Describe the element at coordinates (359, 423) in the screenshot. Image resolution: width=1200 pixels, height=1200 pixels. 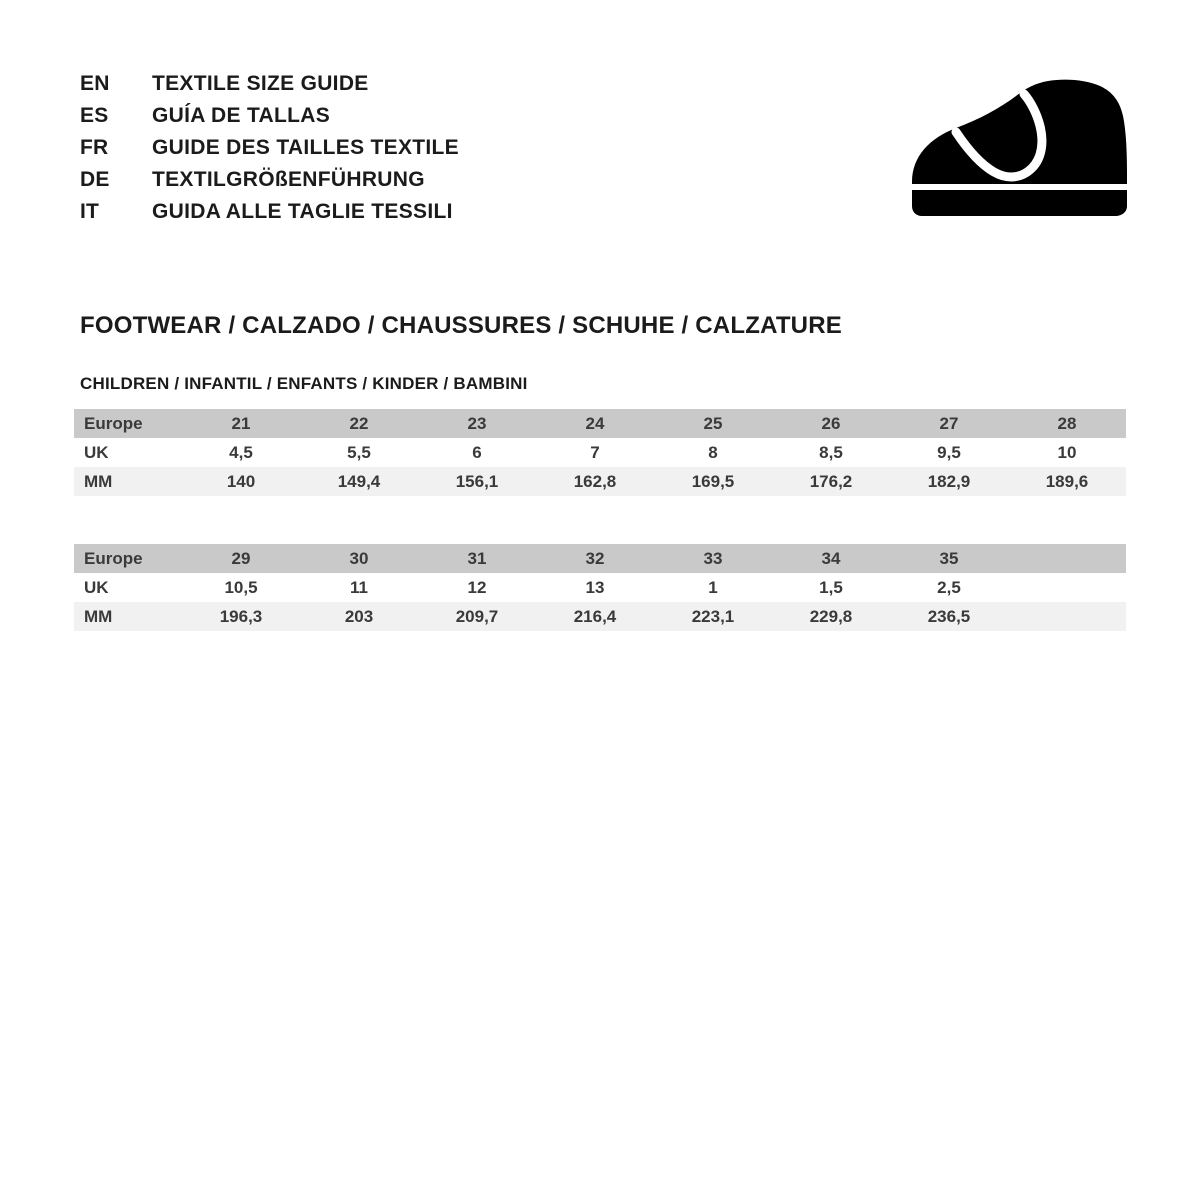
I see `table-cell: 22` at that location.